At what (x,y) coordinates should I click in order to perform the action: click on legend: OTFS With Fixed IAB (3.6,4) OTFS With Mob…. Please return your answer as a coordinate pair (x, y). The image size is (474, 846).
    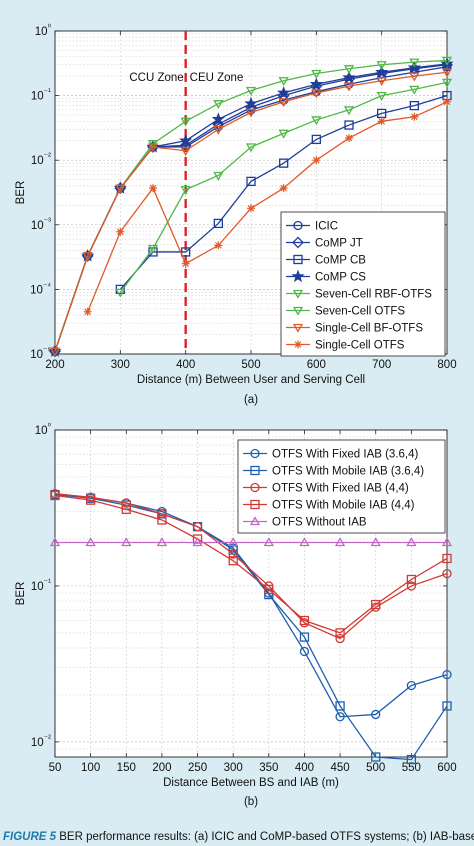
    Looking at the image, I should click on (341, 486).